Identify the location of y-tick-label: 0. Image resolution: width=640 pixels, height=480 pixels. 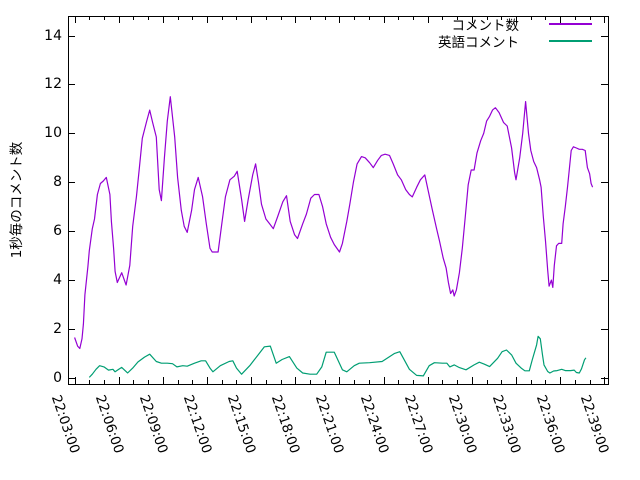
(57, 377).